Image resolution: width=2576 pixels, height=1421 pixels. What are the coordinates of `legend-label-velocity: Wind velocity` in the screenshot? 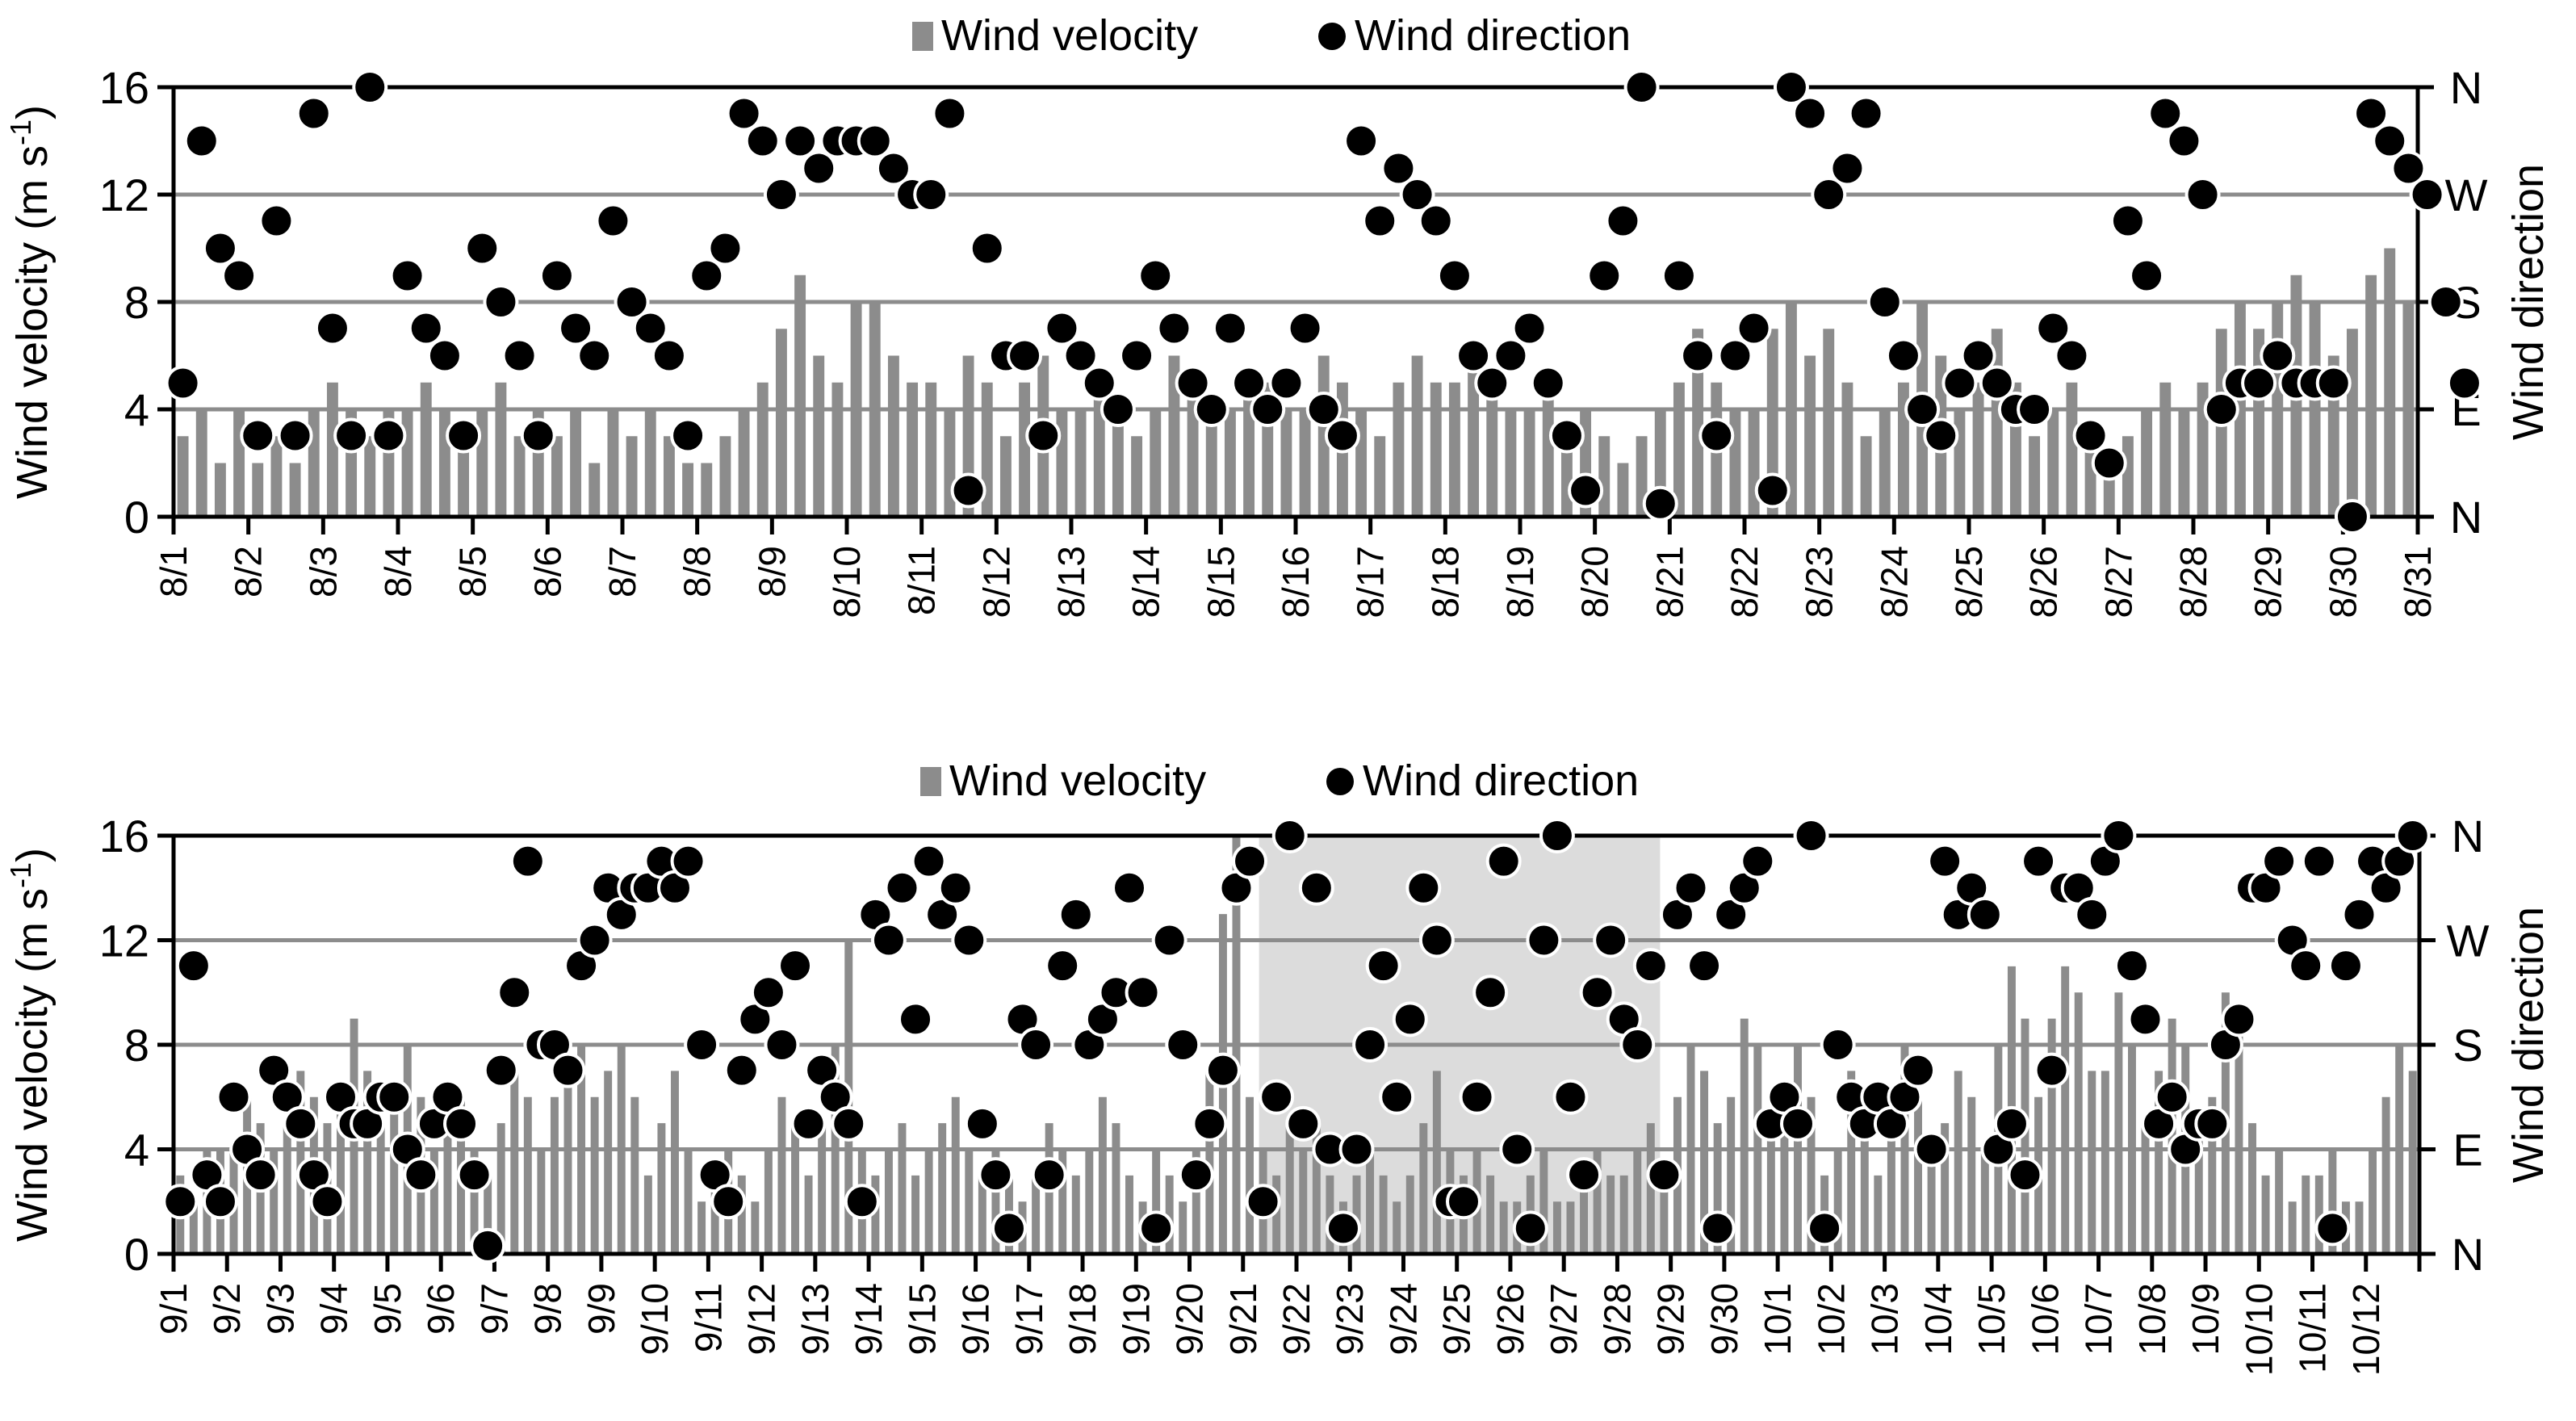 It's located at (1077, 781).